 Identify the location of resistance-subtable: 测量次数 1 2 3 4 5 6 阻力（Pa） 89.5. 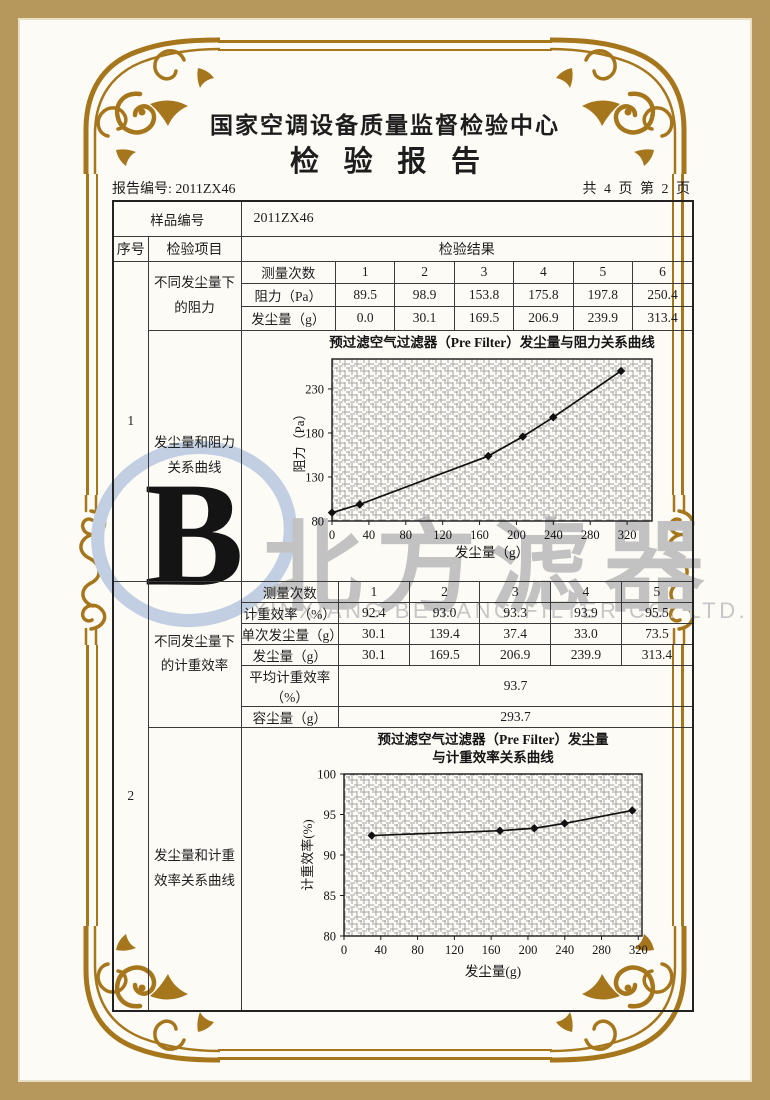
(466, 295).